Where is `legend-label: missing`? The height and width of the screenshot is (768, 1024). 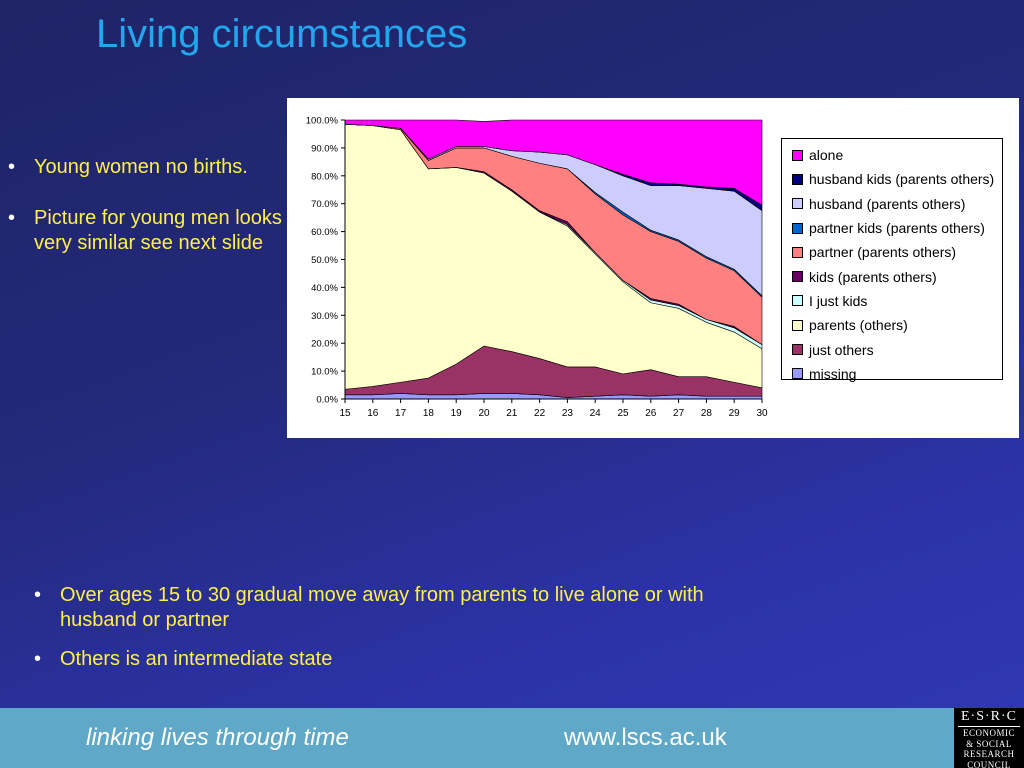
legend-label: missing is located at coordinates (833, 373).